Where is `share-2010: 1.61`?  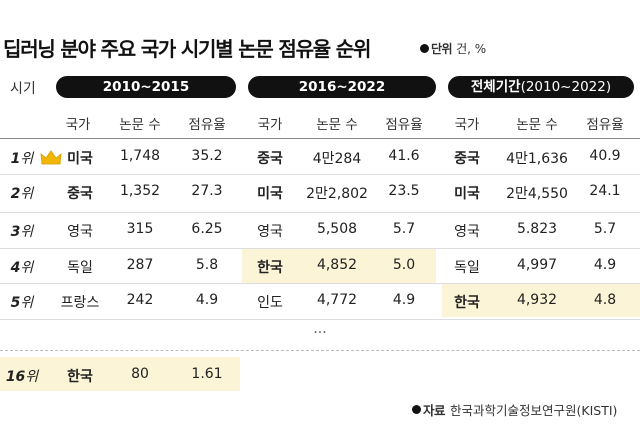
share-2010: 1.61 is located at coordinates (207, 374).